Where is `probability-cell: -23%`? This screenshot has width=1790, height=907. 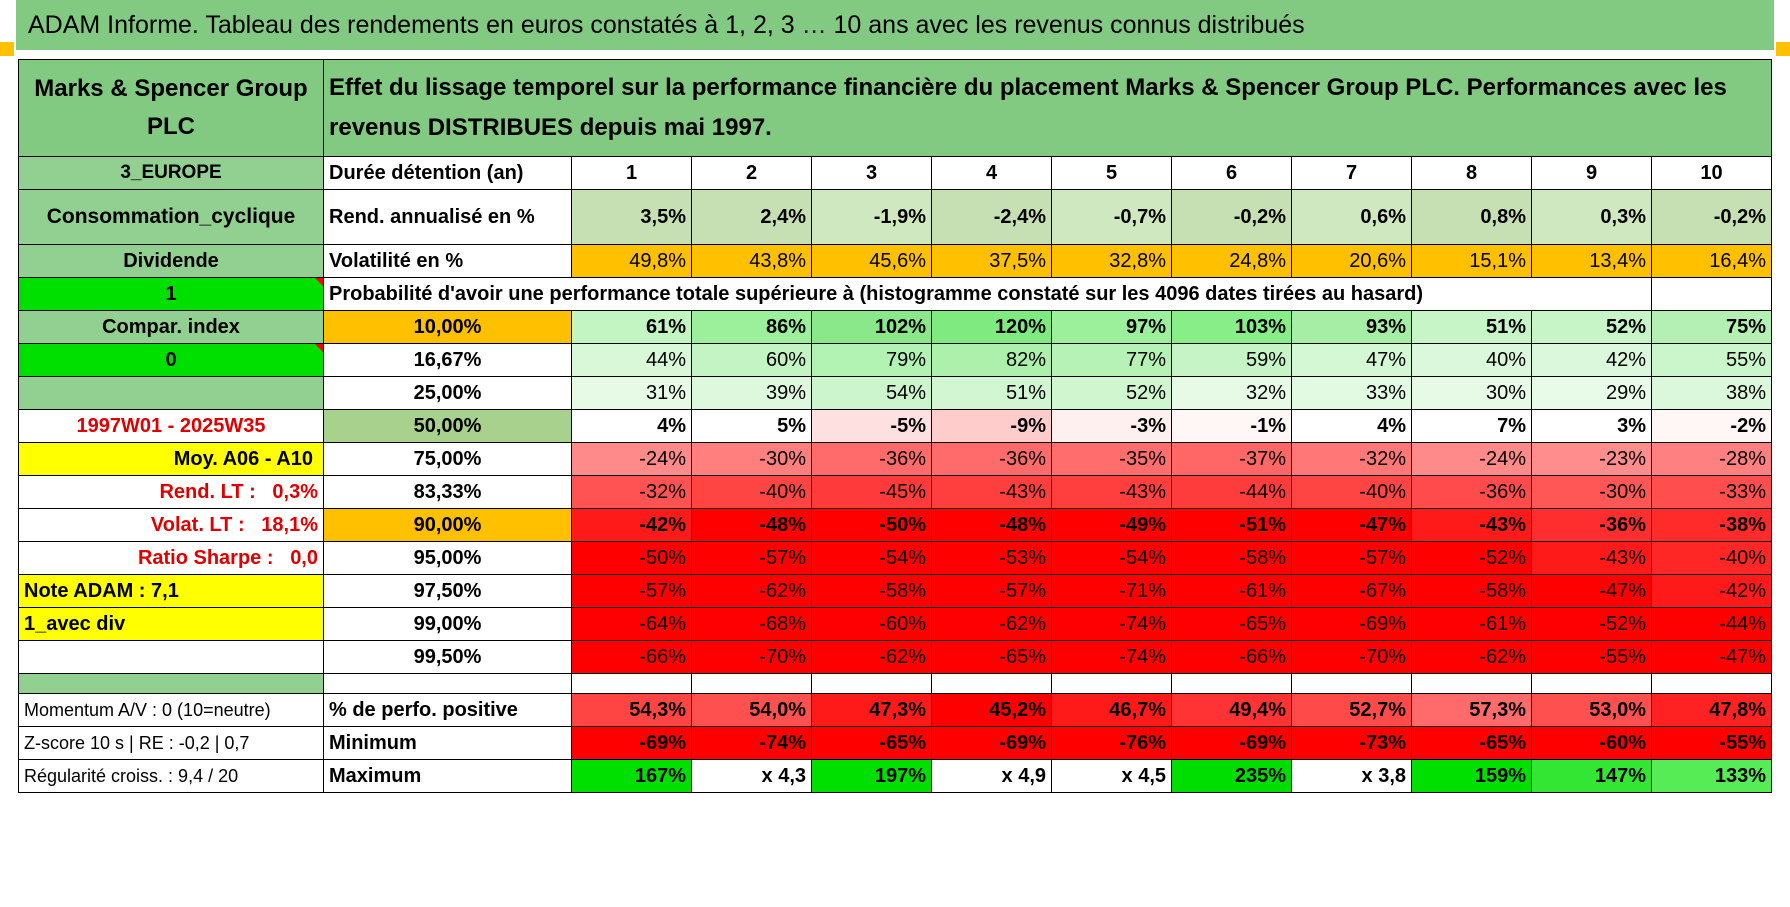 probability-cell: -23% is located at coordinates (1591, 459).